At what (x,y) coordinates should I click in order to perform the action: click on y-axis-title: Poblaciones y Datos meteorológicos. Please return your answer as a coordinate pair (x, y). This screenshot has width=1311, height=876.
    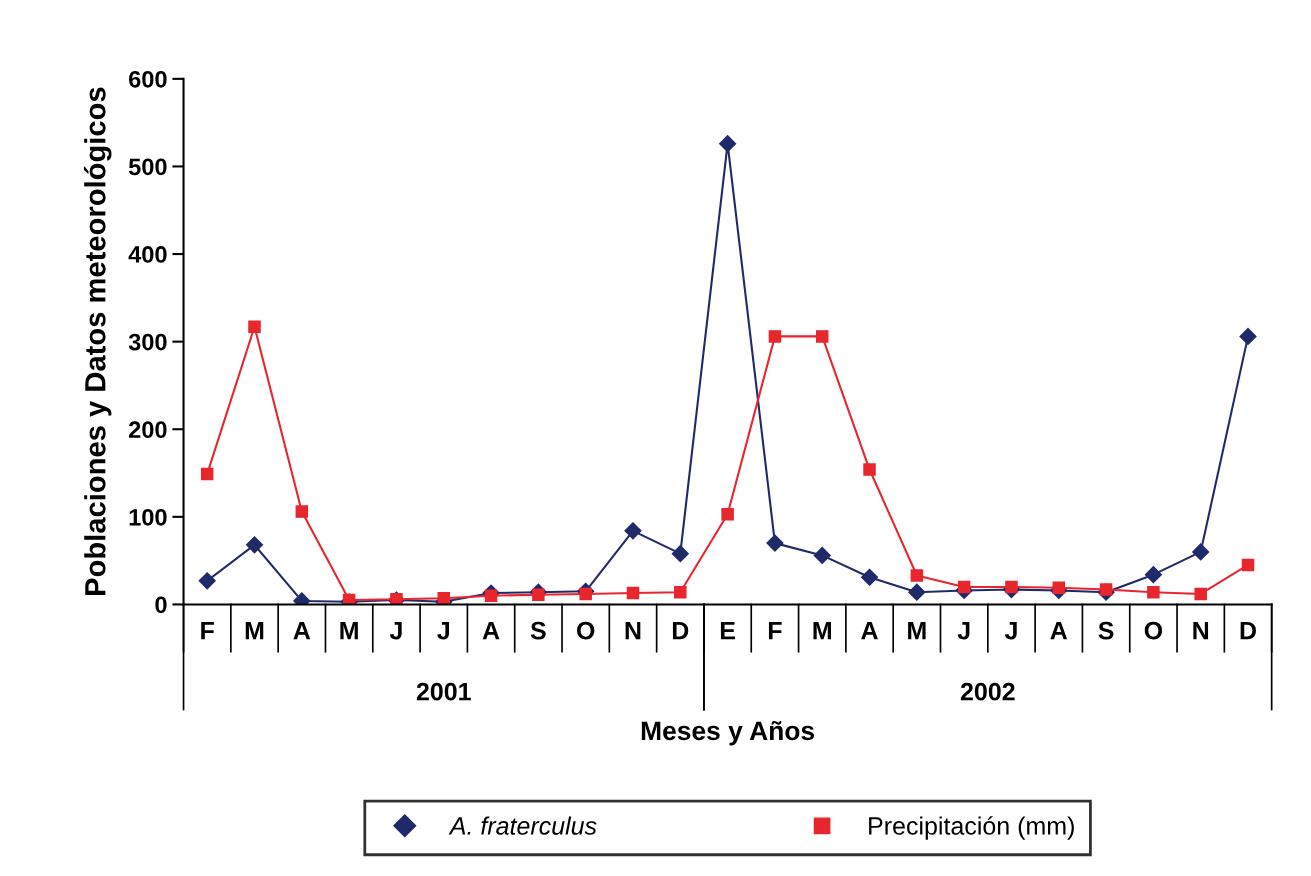
    Looking at the image, I should click on (97, 341).